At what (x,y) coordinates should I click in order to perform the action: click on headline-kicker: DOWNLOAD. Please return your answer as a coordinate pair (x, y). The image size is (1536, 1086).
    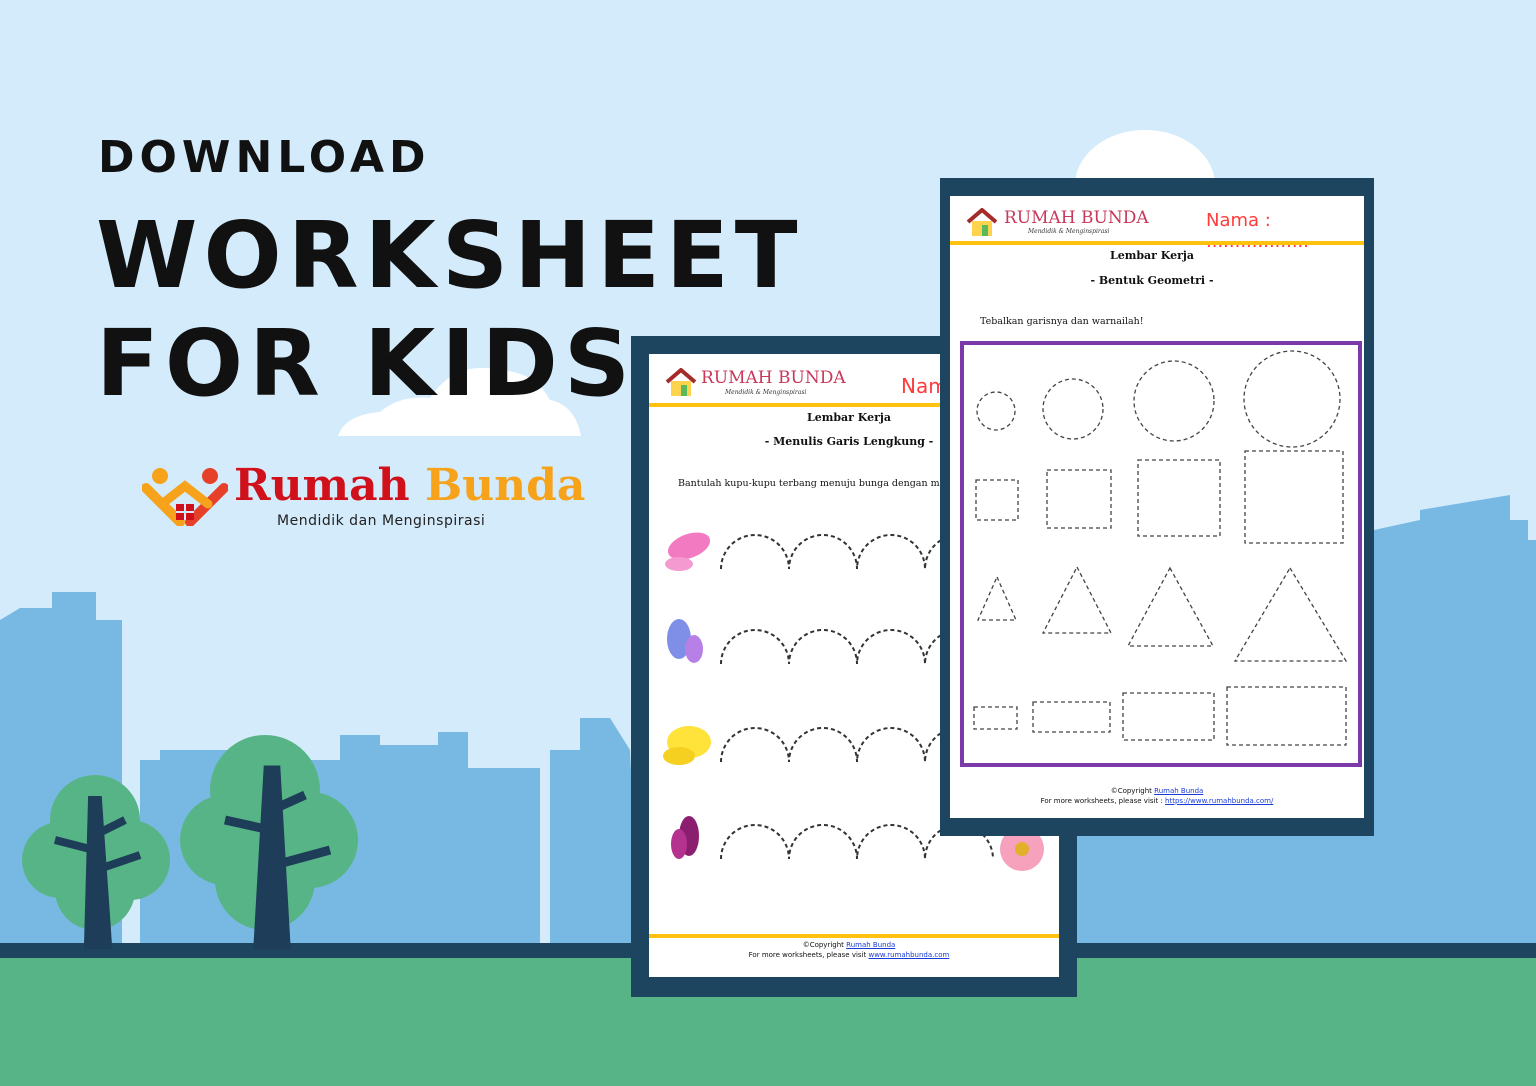
    Looking at the image, I should click on (264, 157).